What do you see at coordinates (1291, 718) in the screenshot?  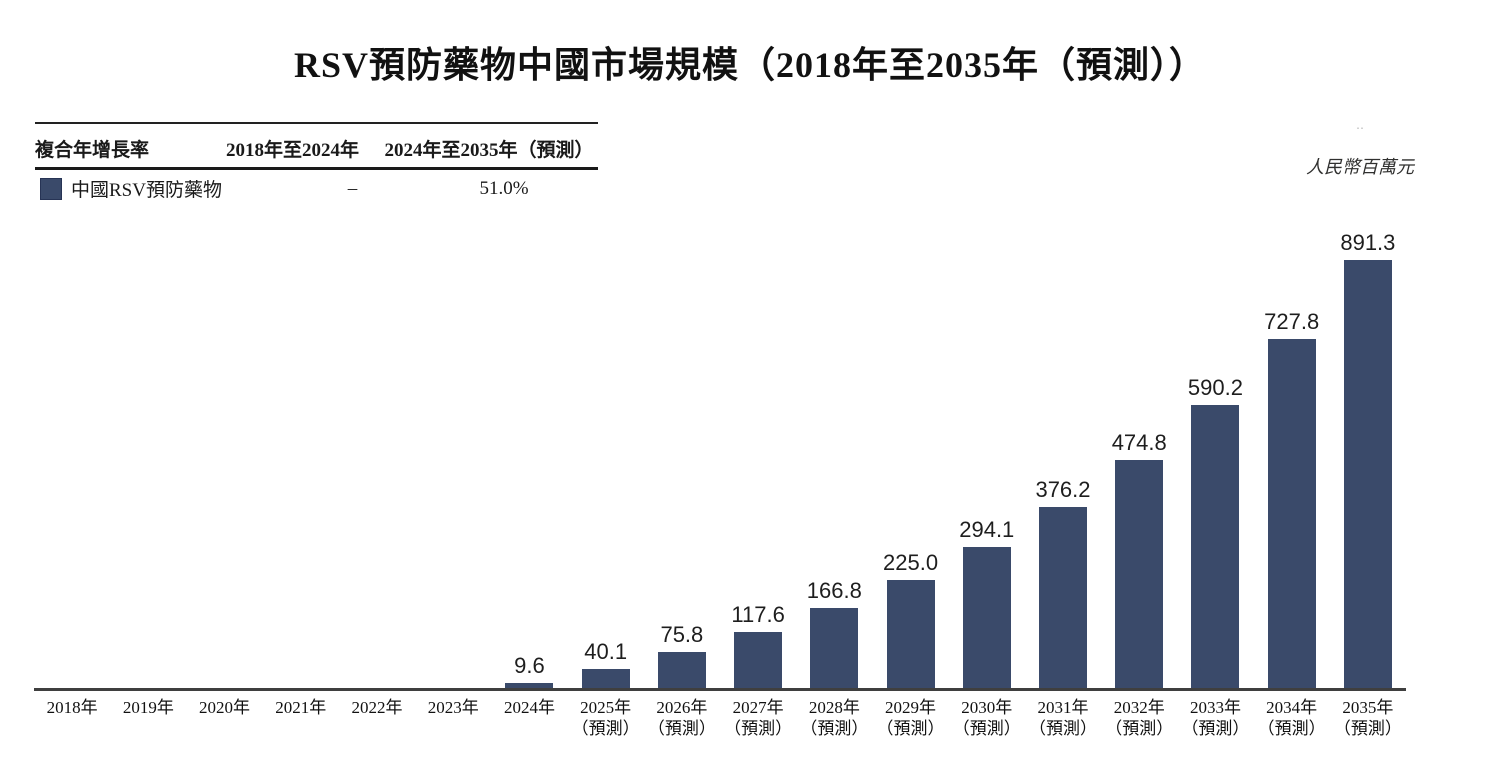 I see `x-tick-2034: 2034年 （預測）` at bounding box center [1291, 718].